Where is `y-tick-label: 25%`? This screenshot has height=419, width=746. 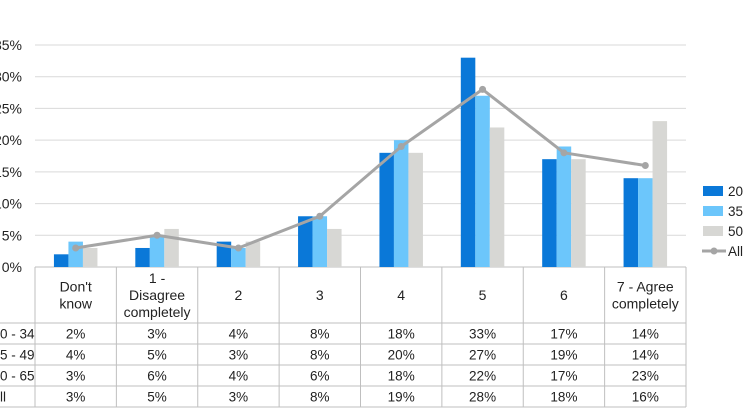
y-tick-label: 25% is located at coordinates (11, 108).